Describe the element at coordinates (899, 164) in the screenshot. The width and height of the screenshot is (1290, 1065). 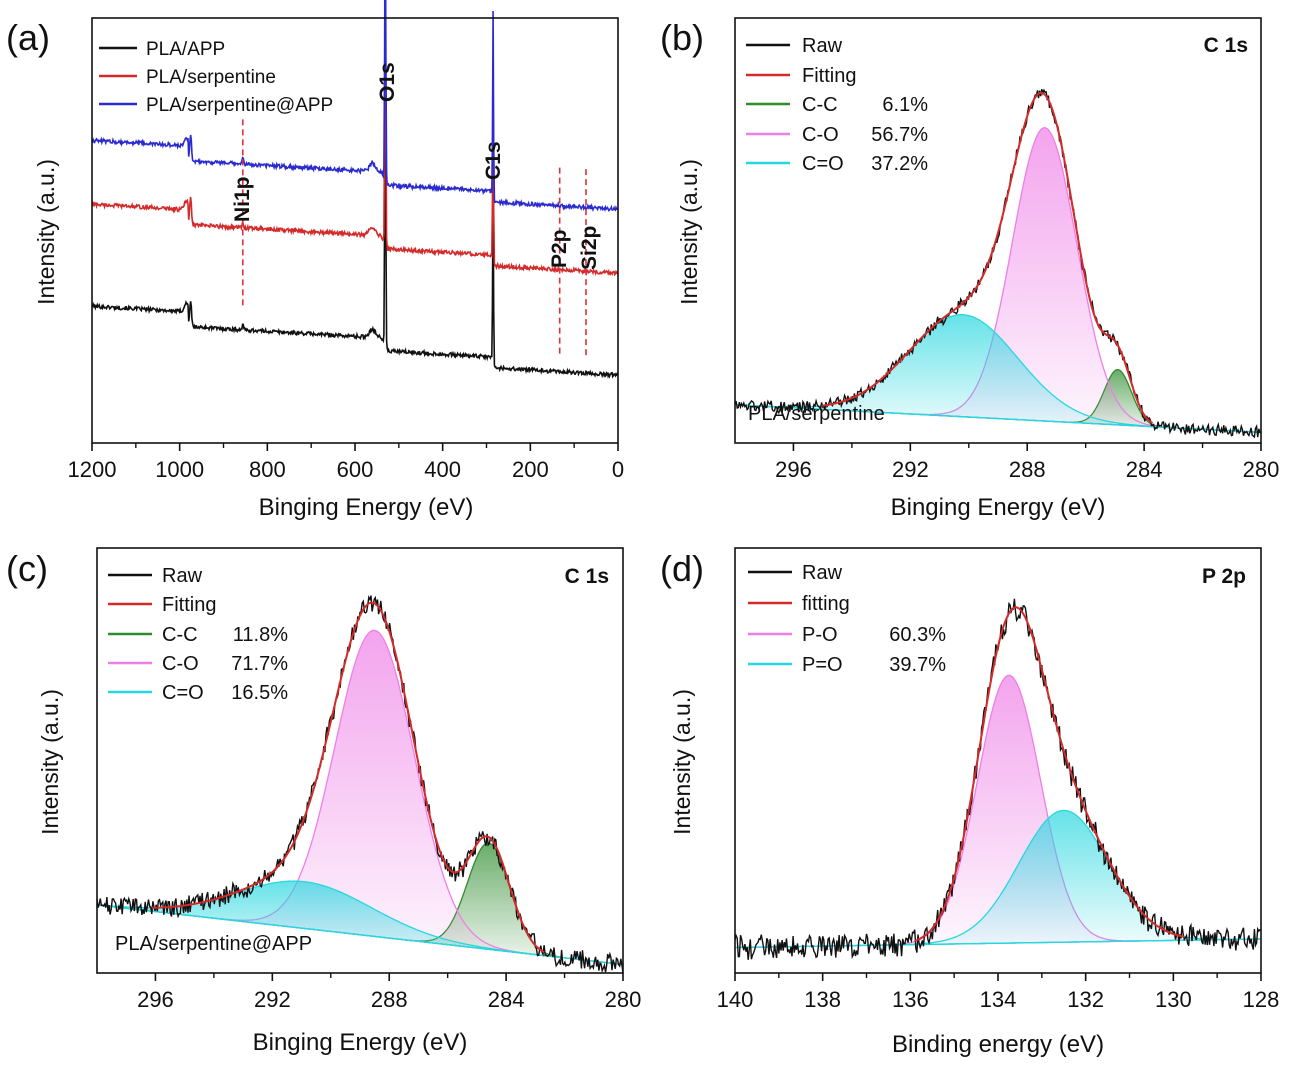
I see `legend-value-c-eq-o: 37.2%` at that location.